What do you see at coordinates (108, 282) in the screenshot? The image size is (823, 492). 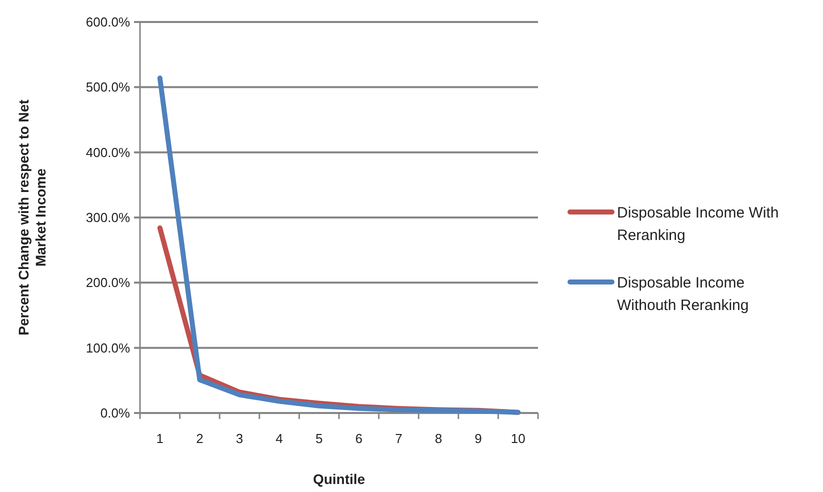 I see `y-tick-label: 200.0%` at bounding box center [108, 282].